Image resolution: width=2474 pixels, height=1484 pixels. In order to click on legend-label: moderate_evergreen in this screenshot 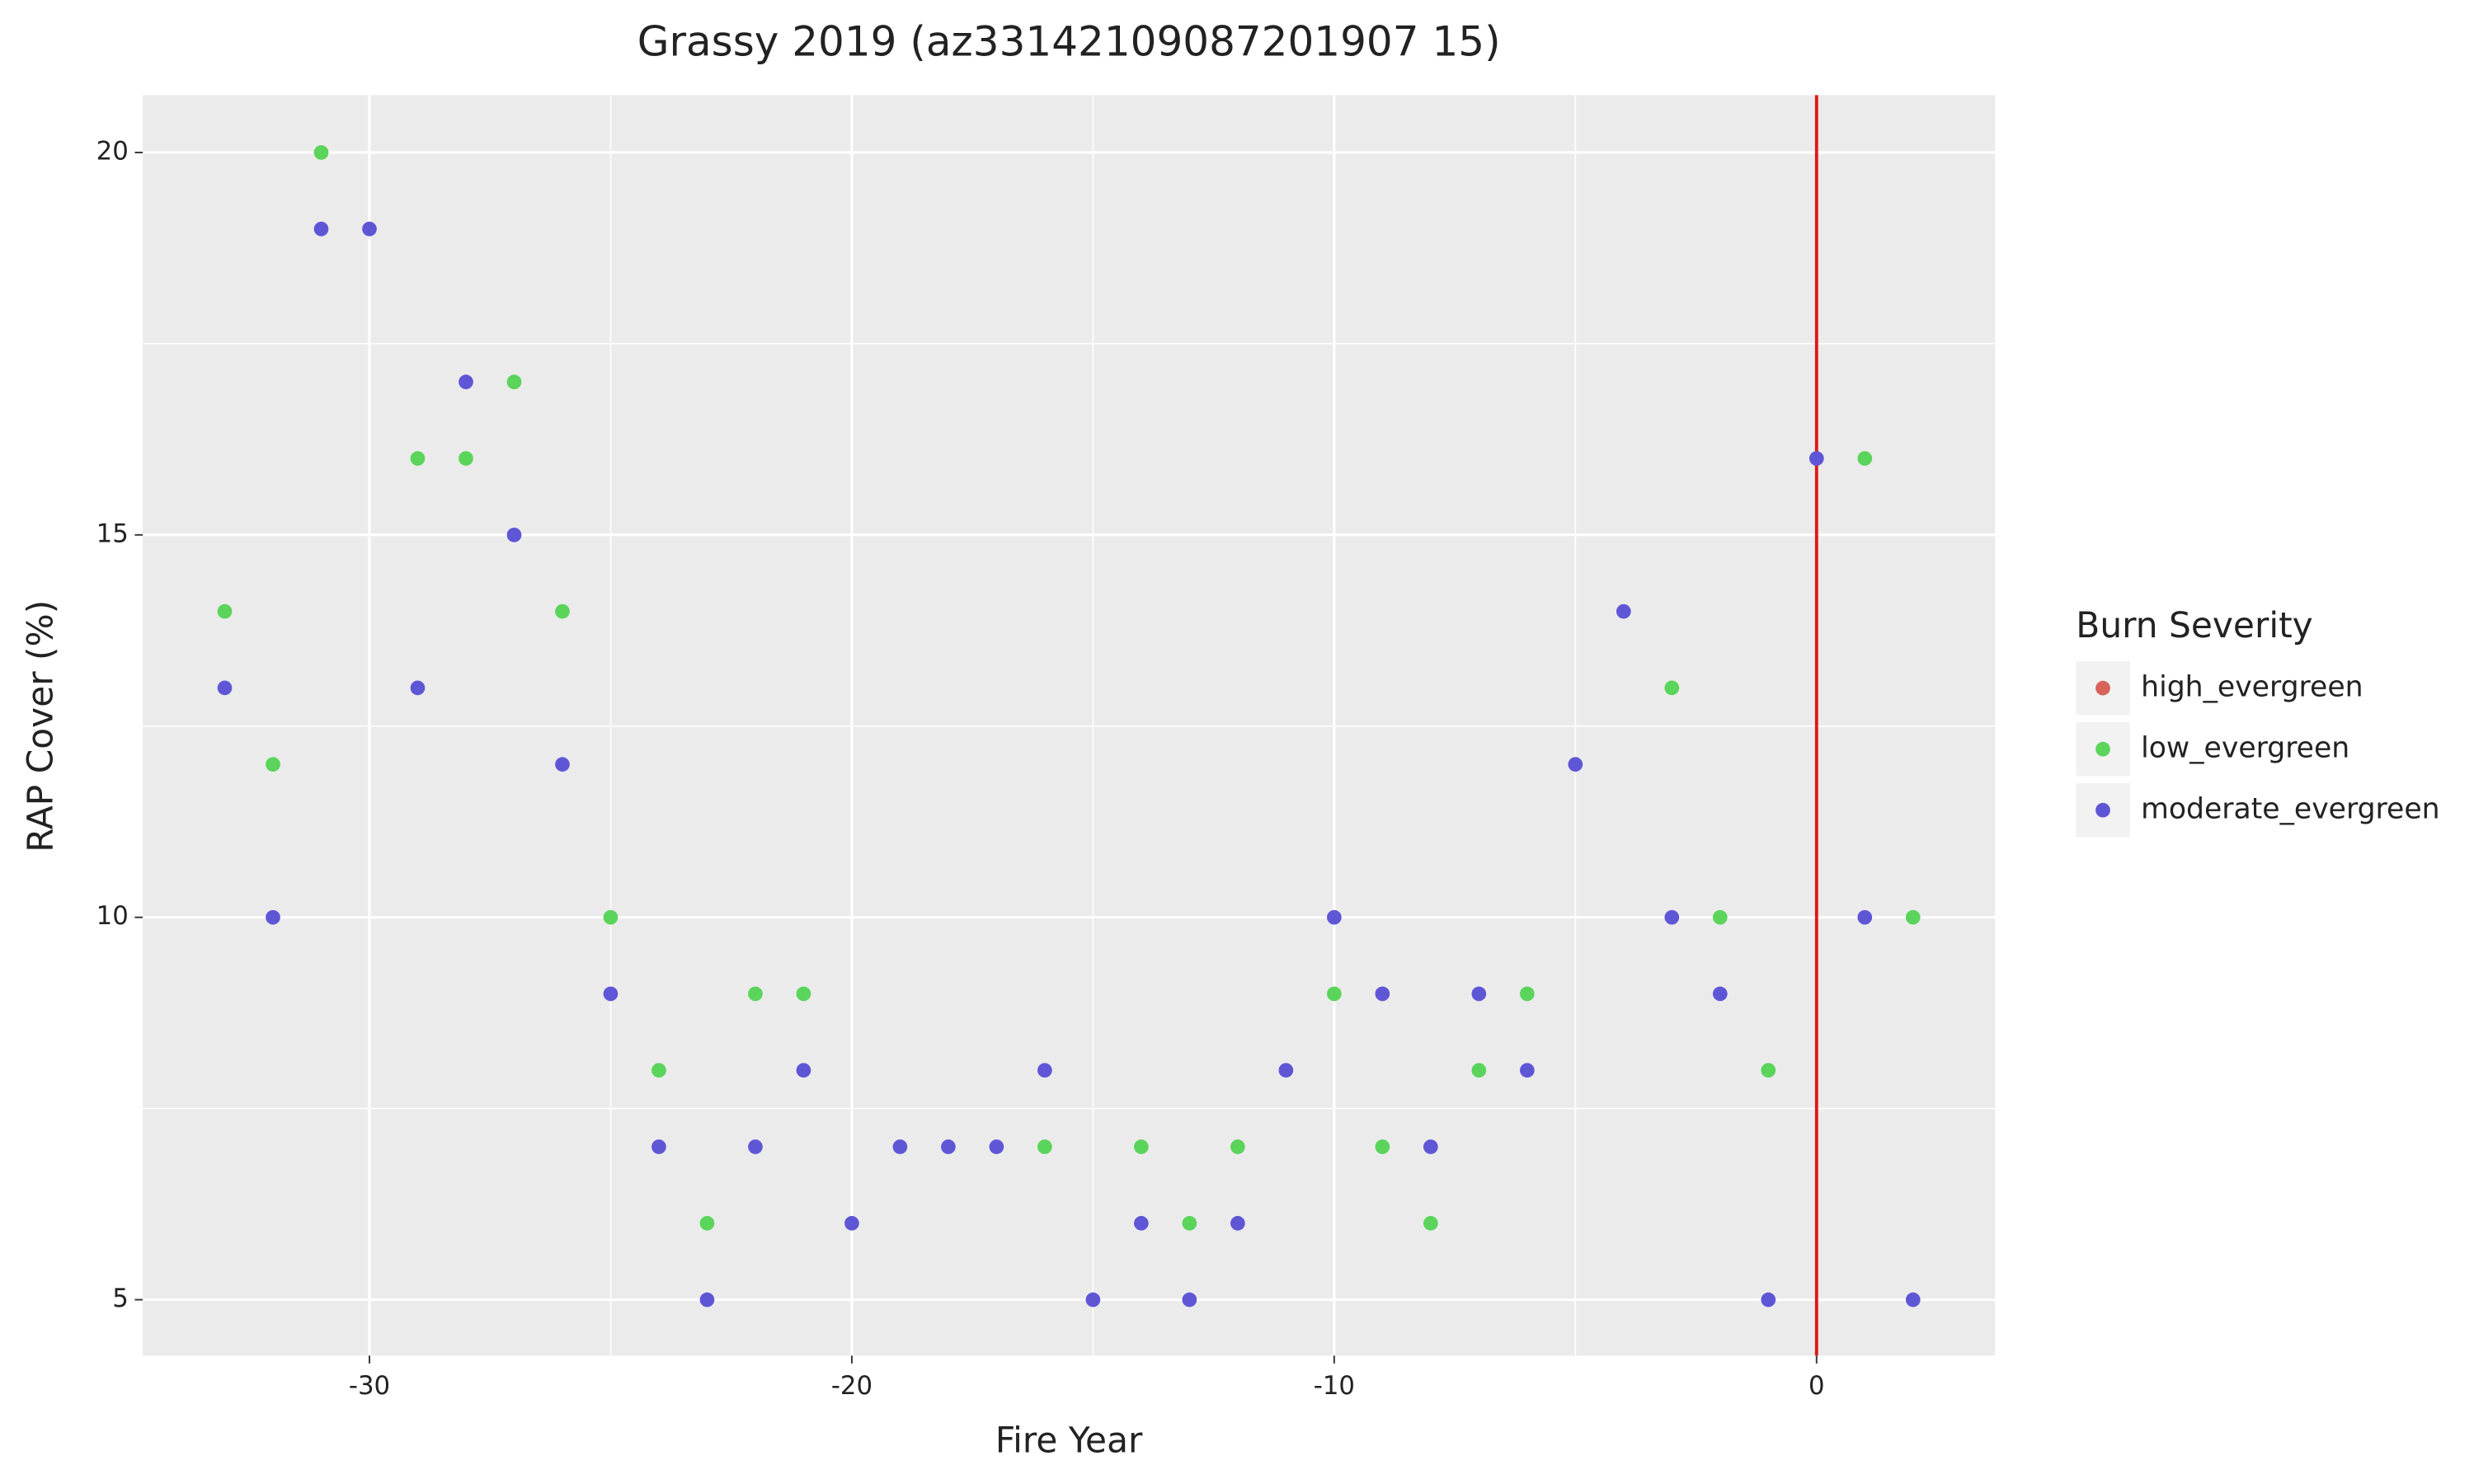, I will do `click(2290, 809)`.